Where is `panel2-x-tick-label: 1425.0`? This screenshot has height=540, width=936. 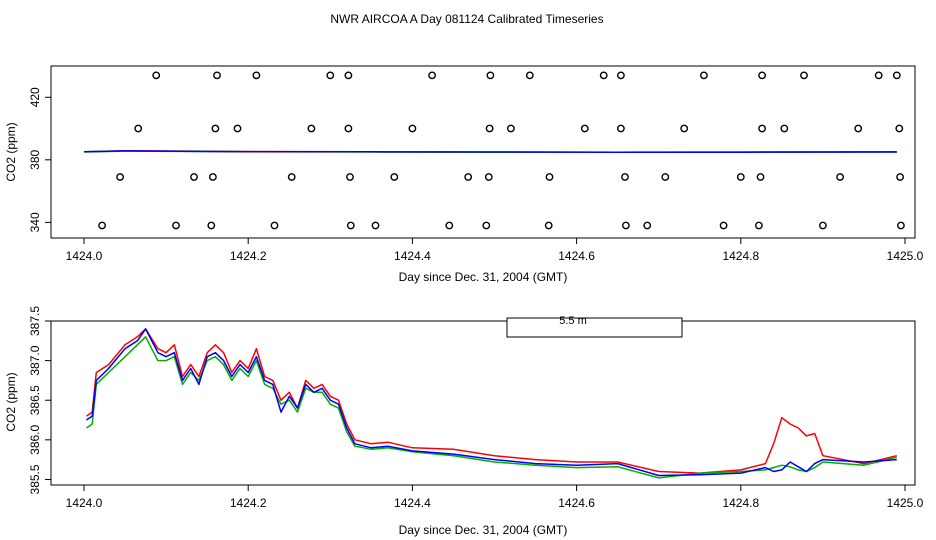 panel2-x-tick-label: 1425.0 is located at coordinates (905, 503).